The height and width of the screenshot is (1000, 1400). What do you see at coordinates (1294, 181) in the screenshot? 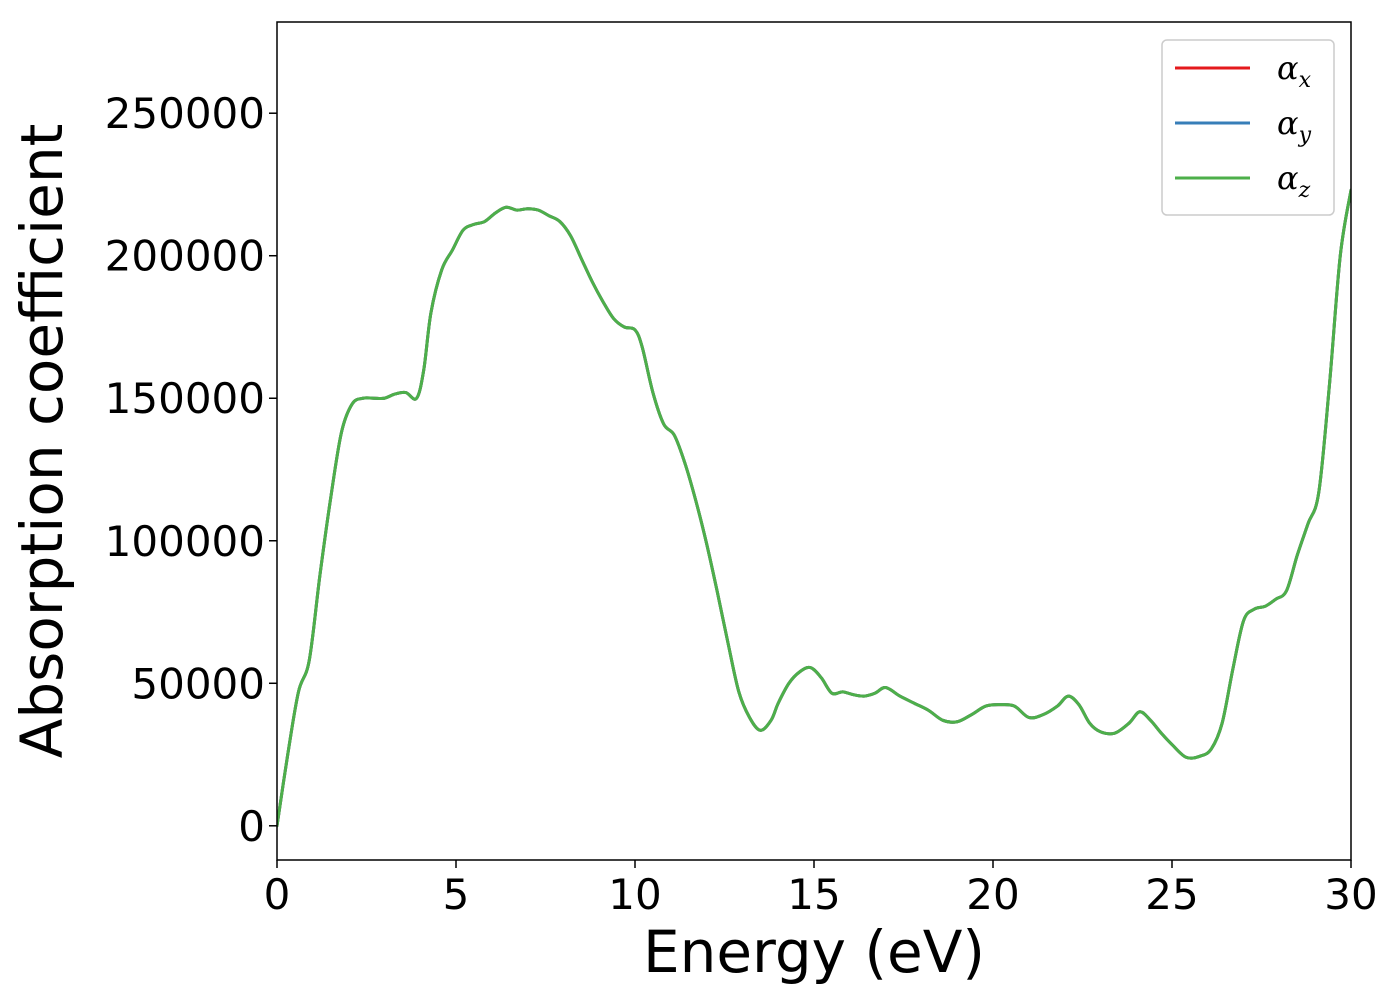
I see `legend-label-z: αz` at bounding box center [1294, 181].